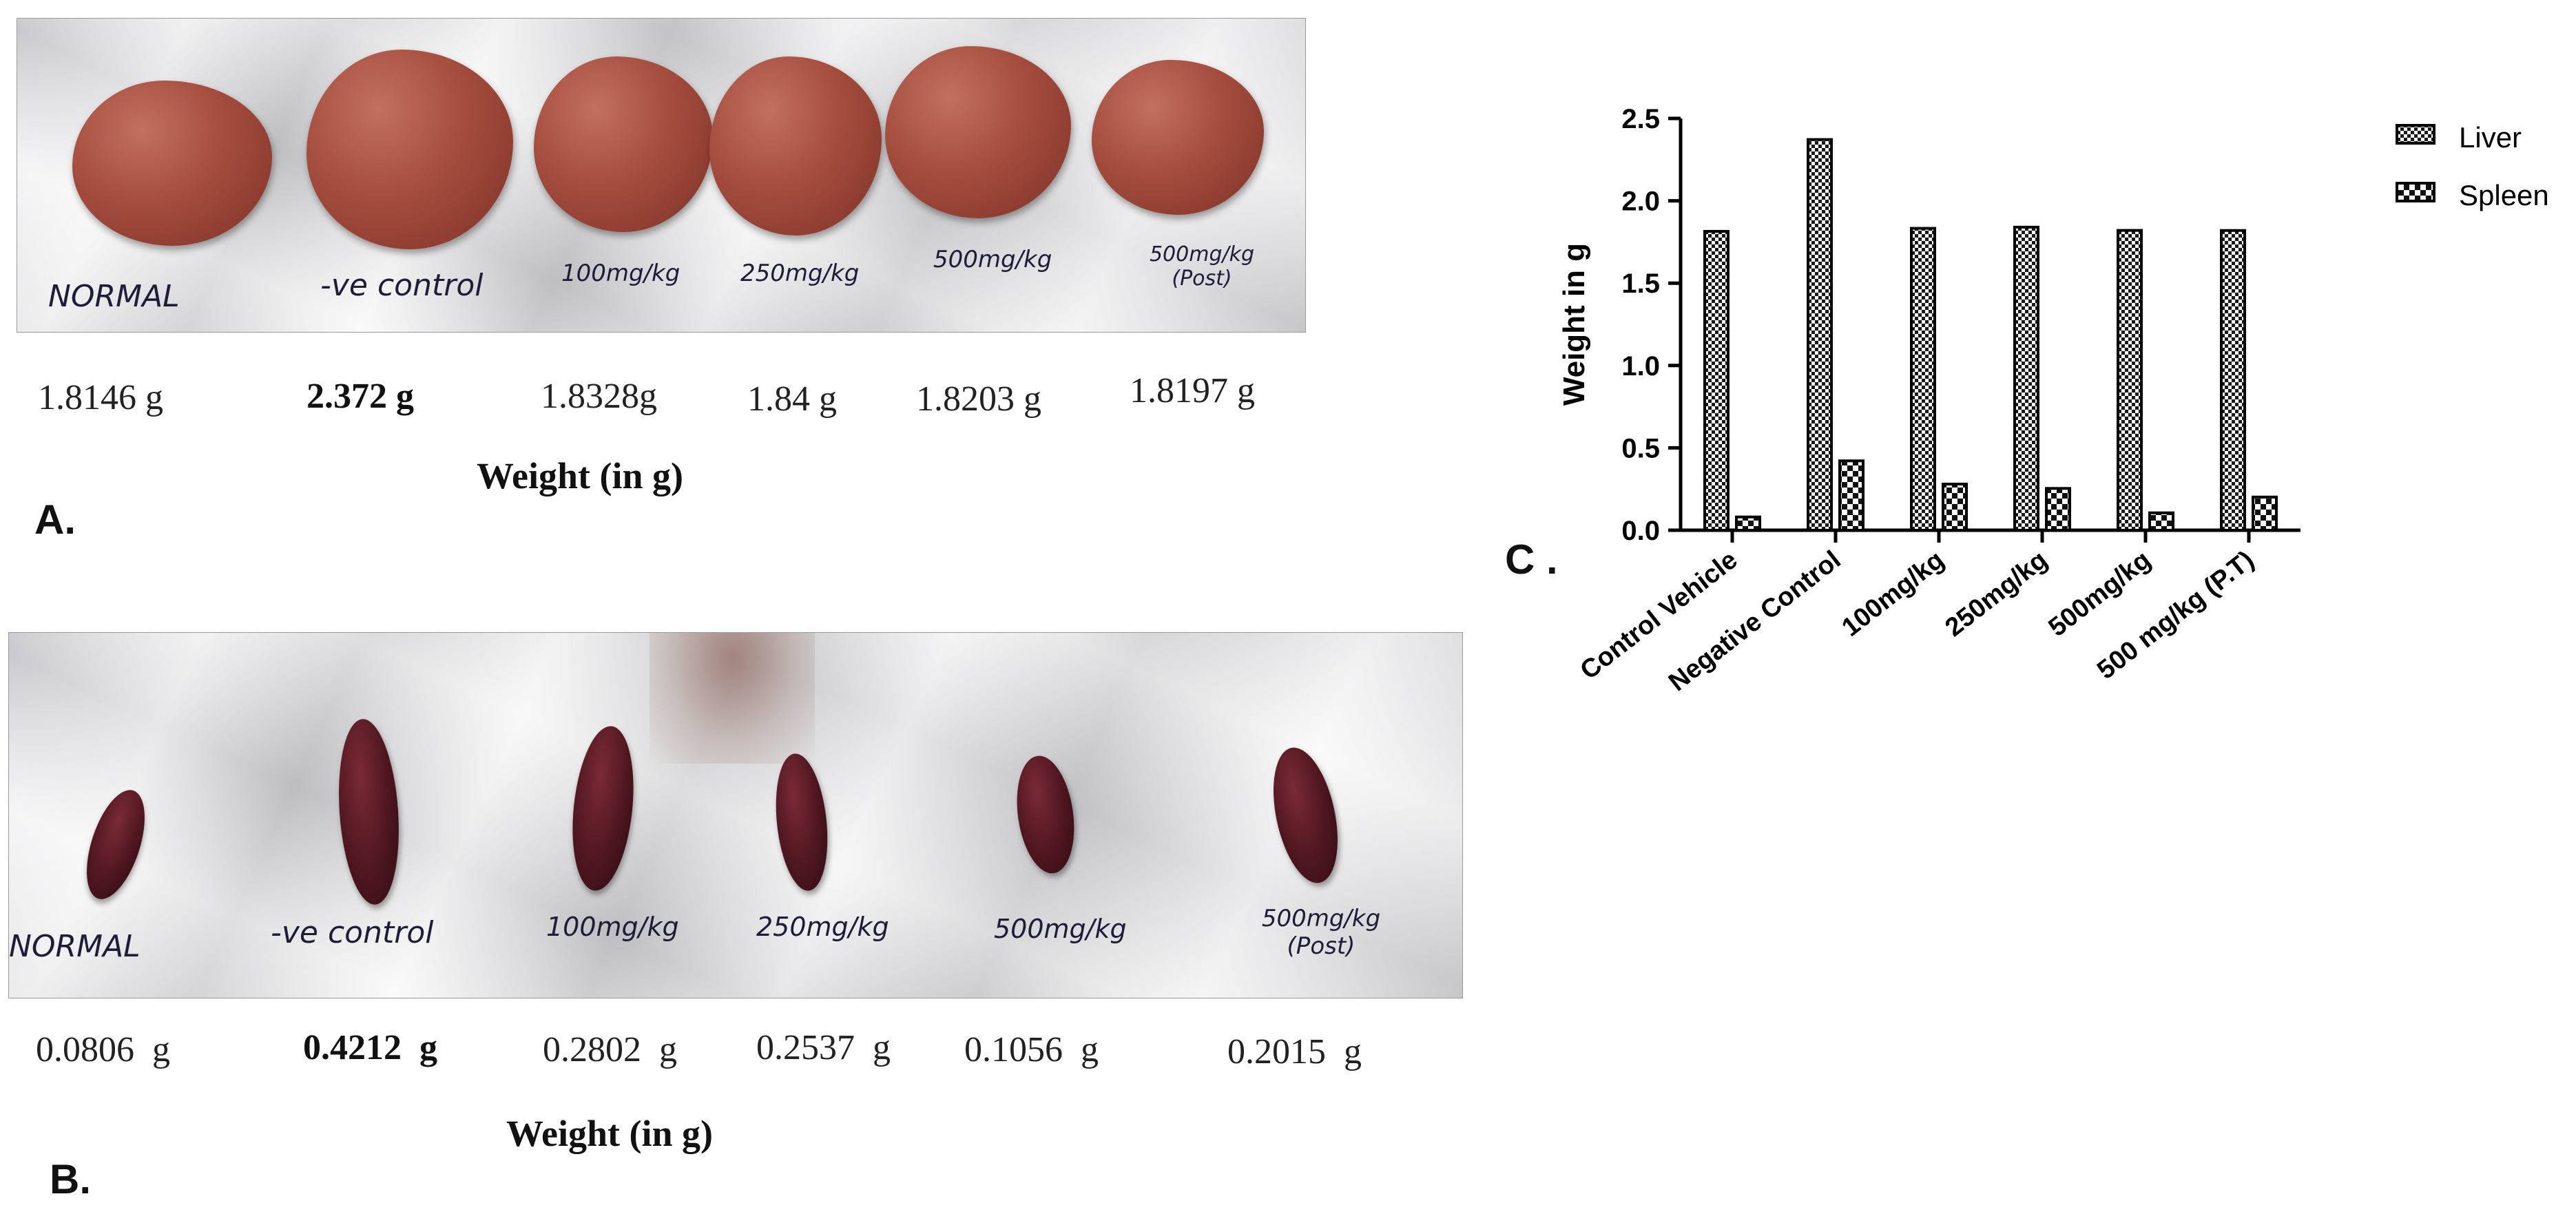  What do you see at coordinates (55, 519) in the screenshot?
I see `panel-a-letter: A.` at bounding box center [55, 519].